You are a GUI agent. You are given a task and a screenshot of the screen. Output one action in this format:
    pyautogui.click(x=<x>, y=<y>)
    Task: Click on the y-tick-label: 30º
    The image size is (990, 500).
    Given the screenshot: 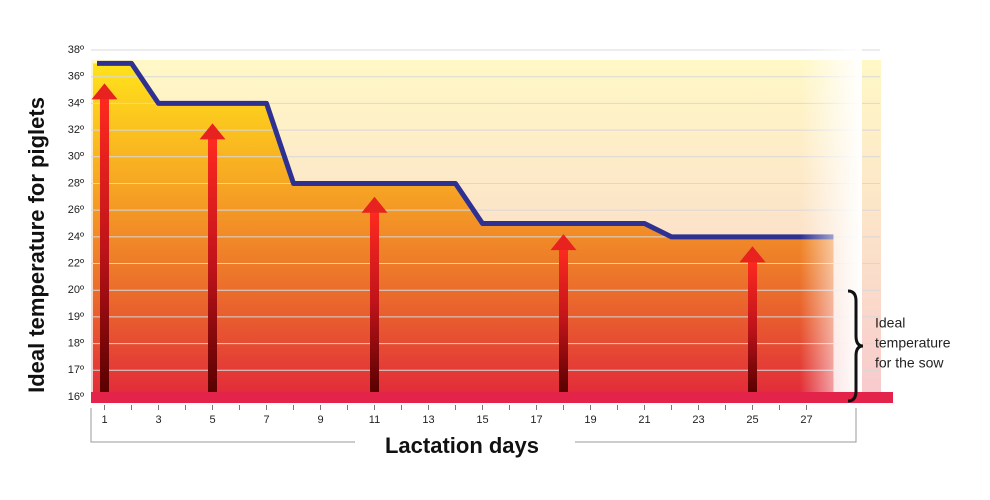 What is the action you would take?
    pyautogui.click(x=76, y=157)
    